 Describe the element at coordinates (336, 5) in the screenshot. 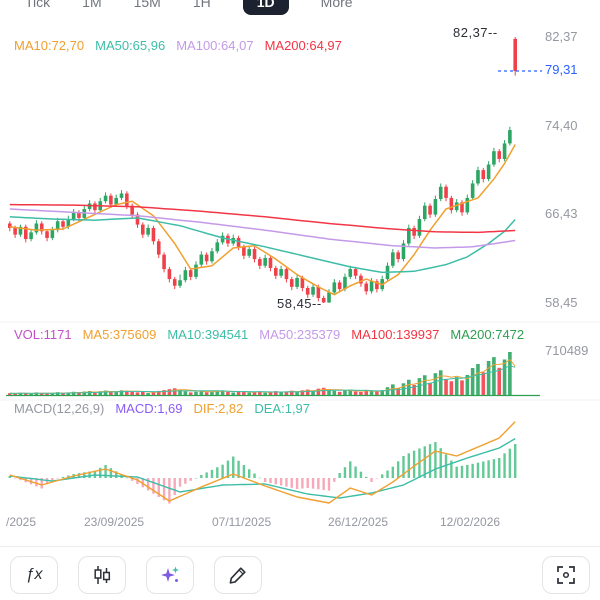

I see `tab-more: More` at that location.